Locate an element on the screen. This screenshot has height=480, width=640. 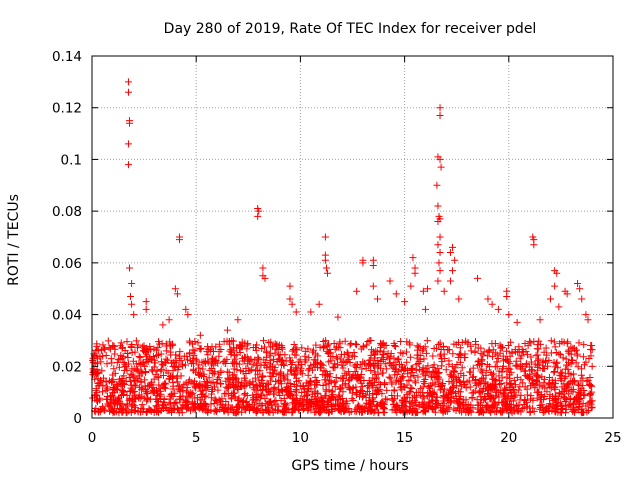
x-tick-label: 25 is located at coordinates (612, 438).